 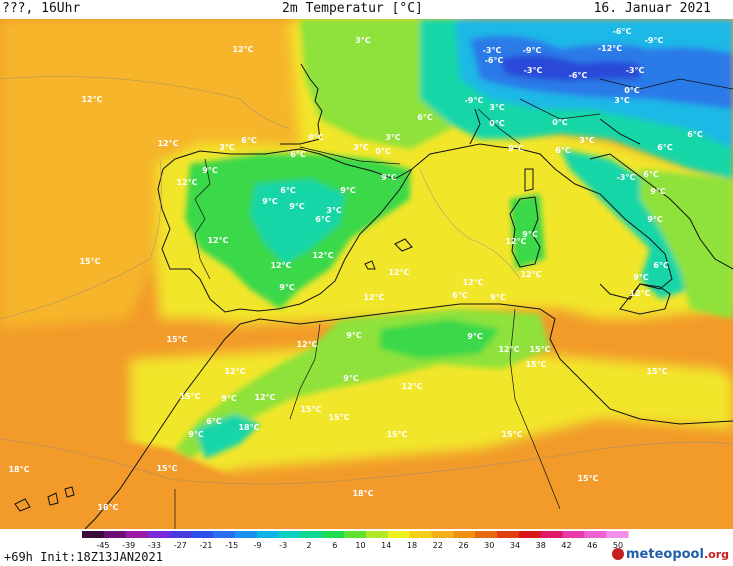 What do you see at coordinates (670, 554) in the screenshot?
I see `meteopool-logo: meteopool.org` at bounding box center [670, 554].